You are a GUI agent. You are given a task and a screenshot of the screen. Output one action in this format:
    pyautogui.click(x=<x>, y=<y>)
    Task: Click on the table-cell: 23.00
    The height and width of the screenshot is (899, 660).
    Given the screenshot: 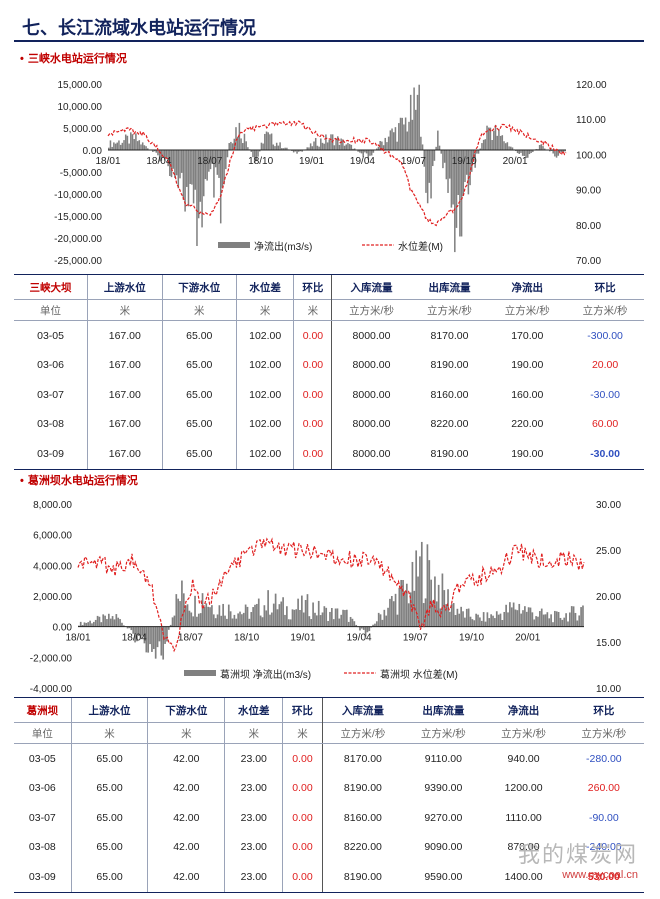 What is the action you would take?
    pyautogui.click(x=253, y=788)
    